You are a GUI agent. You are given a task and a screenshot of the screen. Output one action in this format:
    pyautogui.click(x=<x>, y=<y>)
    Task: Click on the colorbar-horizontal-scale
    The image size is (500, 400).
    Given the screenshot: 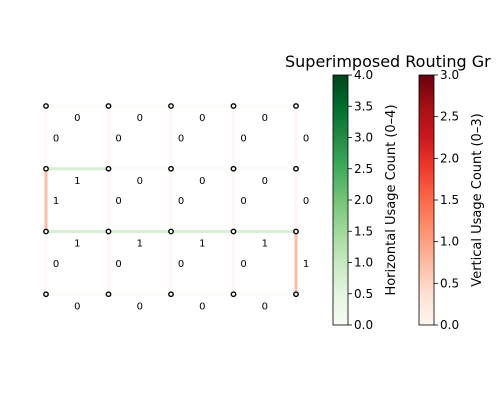 What is the action you would take?
    pyautogui.click(x=340, y=200)
    